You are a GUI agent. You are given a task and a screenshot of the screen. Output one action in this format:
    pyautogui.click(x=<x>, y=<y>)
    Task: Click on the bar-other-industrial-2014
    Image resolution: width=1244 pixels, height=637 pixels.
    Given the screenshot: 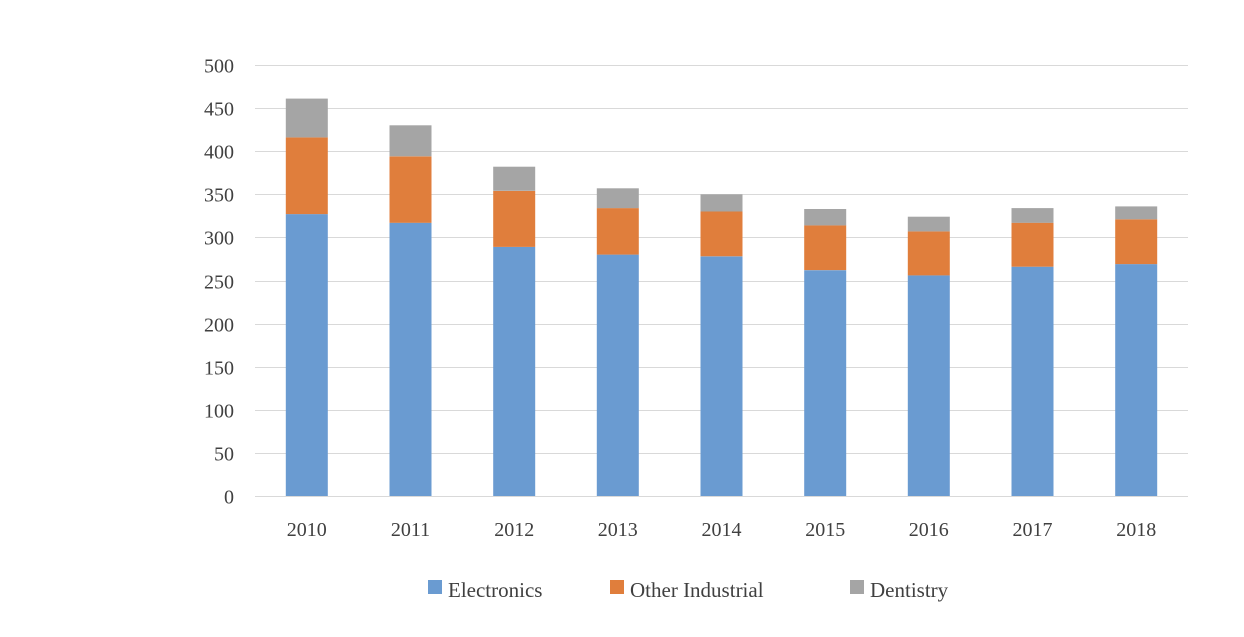 What is the action you would take?
    pyautogui.click(x=721, y=234)
    